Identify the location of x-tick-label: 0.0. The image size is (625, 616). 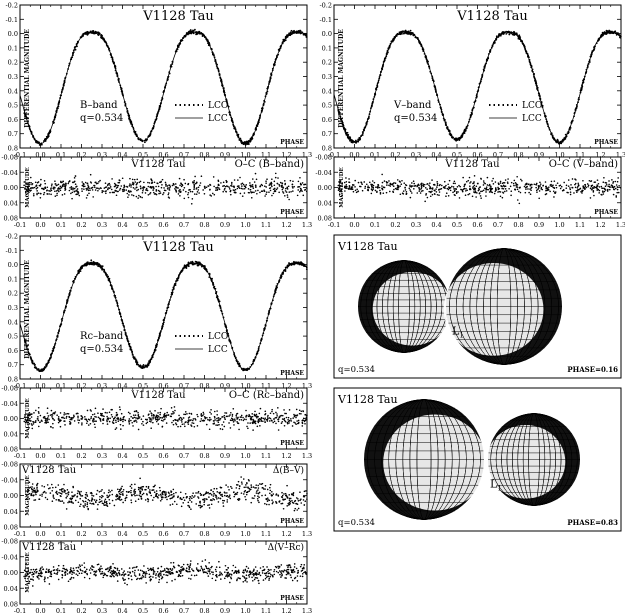
(40, 225).